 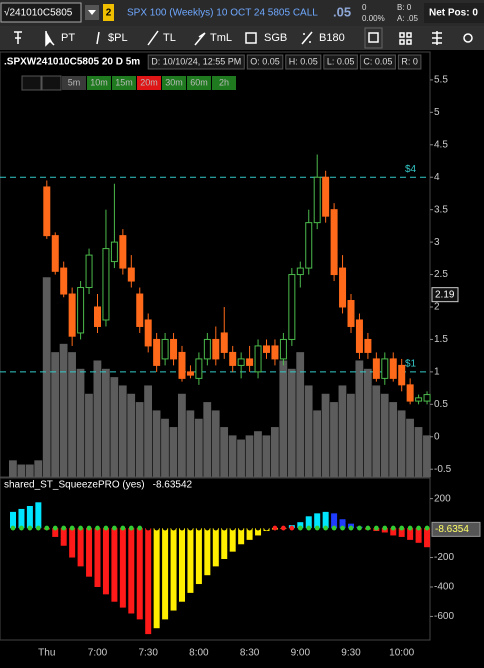 What do you see at coordinates (341, 61) in the screenshot?
I see `chart-info: L: 0.05` at bounding box center [341, 61].